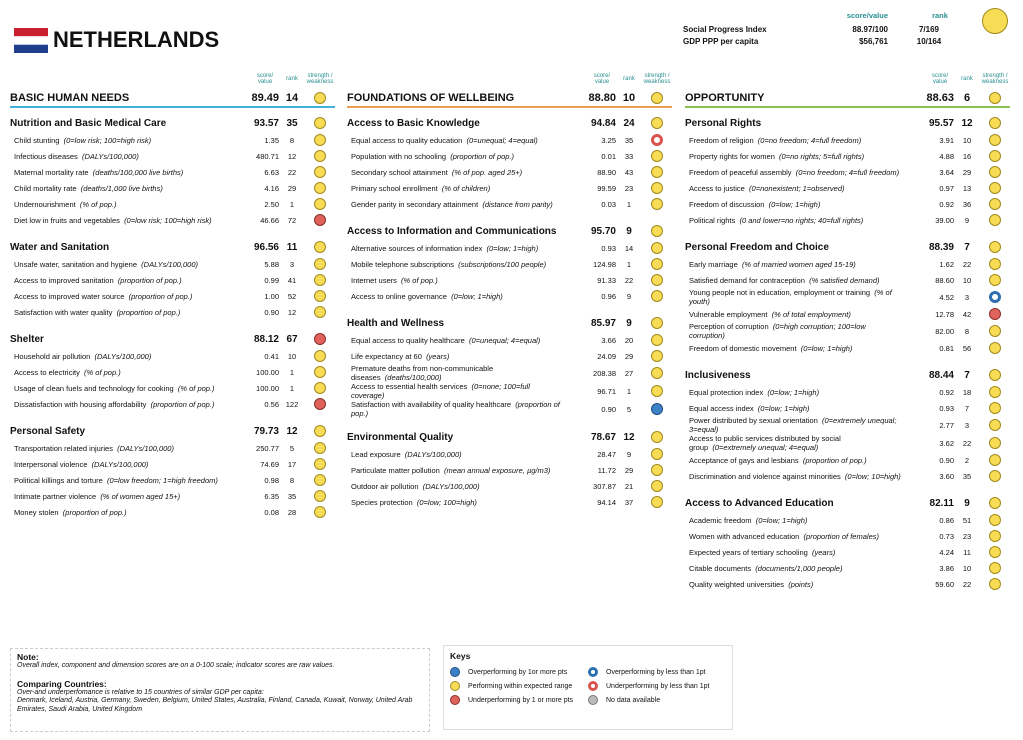 Image resolution: width=1023 pixels, height=740 pixels. What do you see at coordinates (502, 264) in the screenshot?
I see `indicator-unit: (subscriptions/100 people)` at bounding box center [502, 264].